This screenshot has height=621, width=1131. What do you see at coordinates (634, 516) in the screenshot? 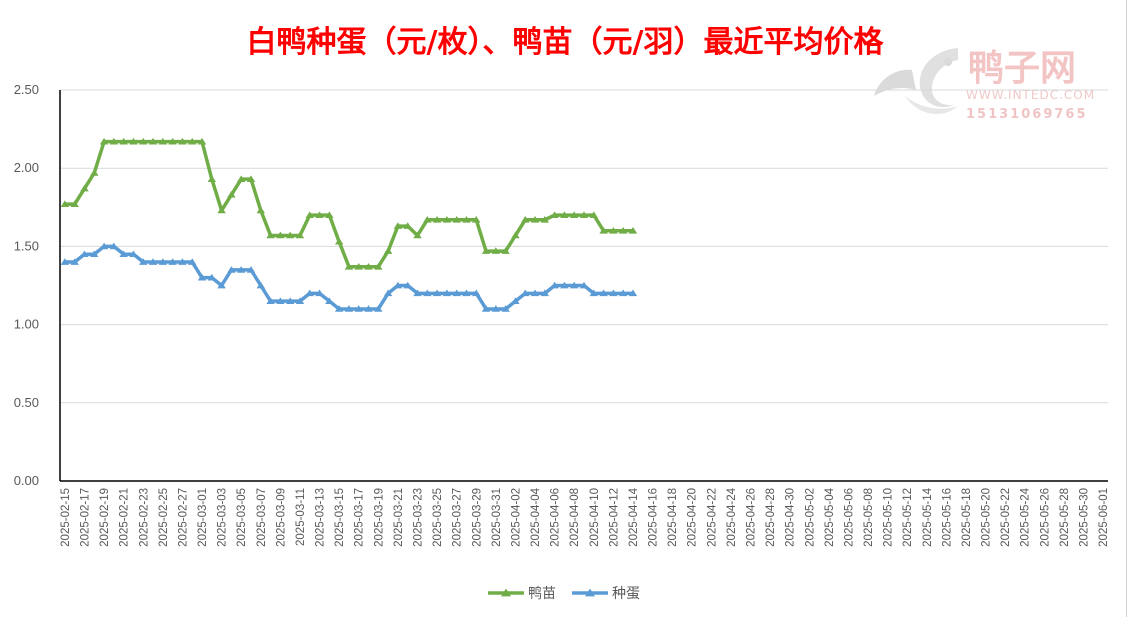
I see `x-tick-label: 2025-04-14` at bounding box center [634, 516].